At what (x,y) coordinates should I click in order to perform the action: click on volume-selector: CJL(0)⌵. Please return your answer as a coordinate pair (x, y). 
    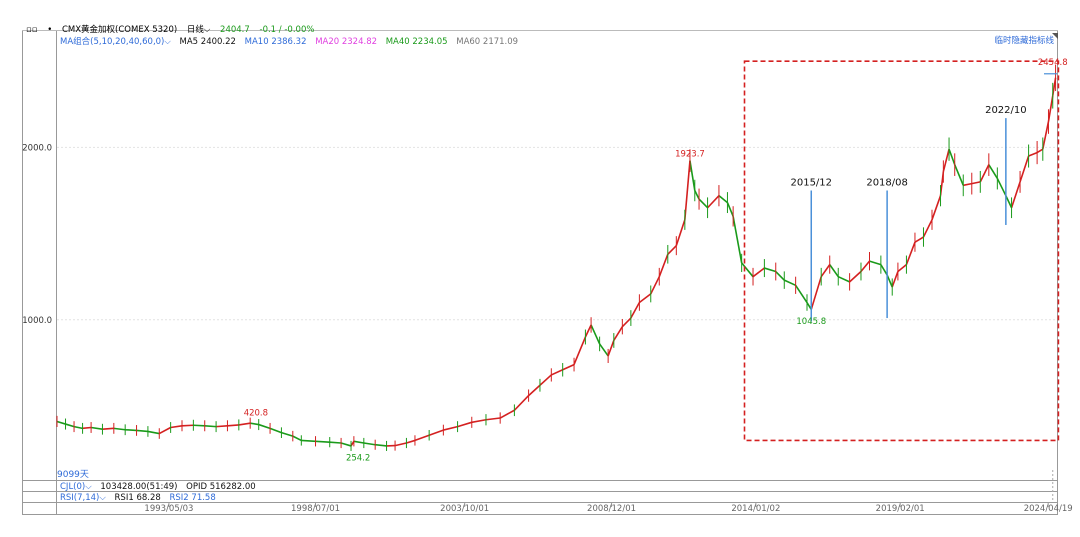
    Looking at the image, I should click on (76, 487).